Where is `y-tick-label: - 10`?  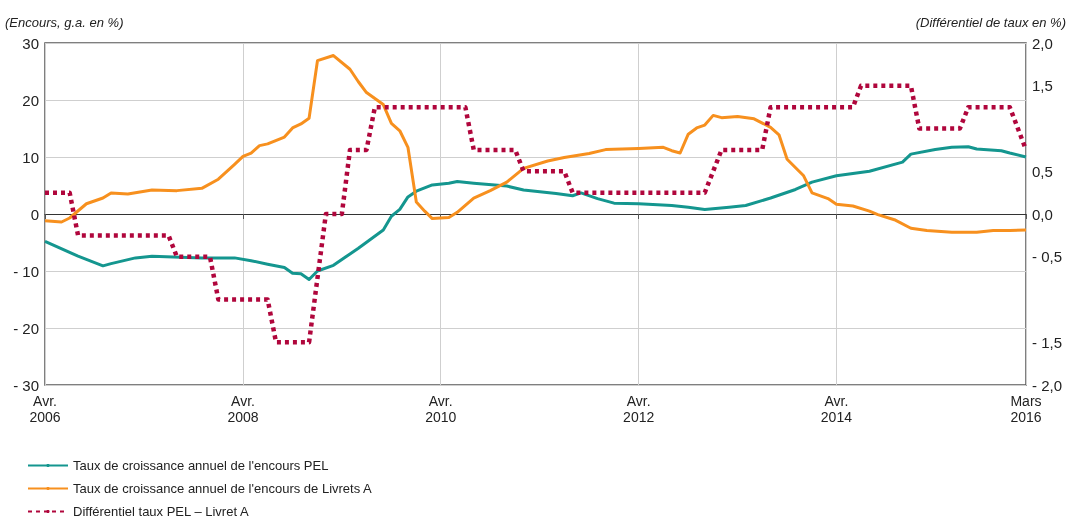
y-tick-label: - 10 is located at coordinates (26, 271).